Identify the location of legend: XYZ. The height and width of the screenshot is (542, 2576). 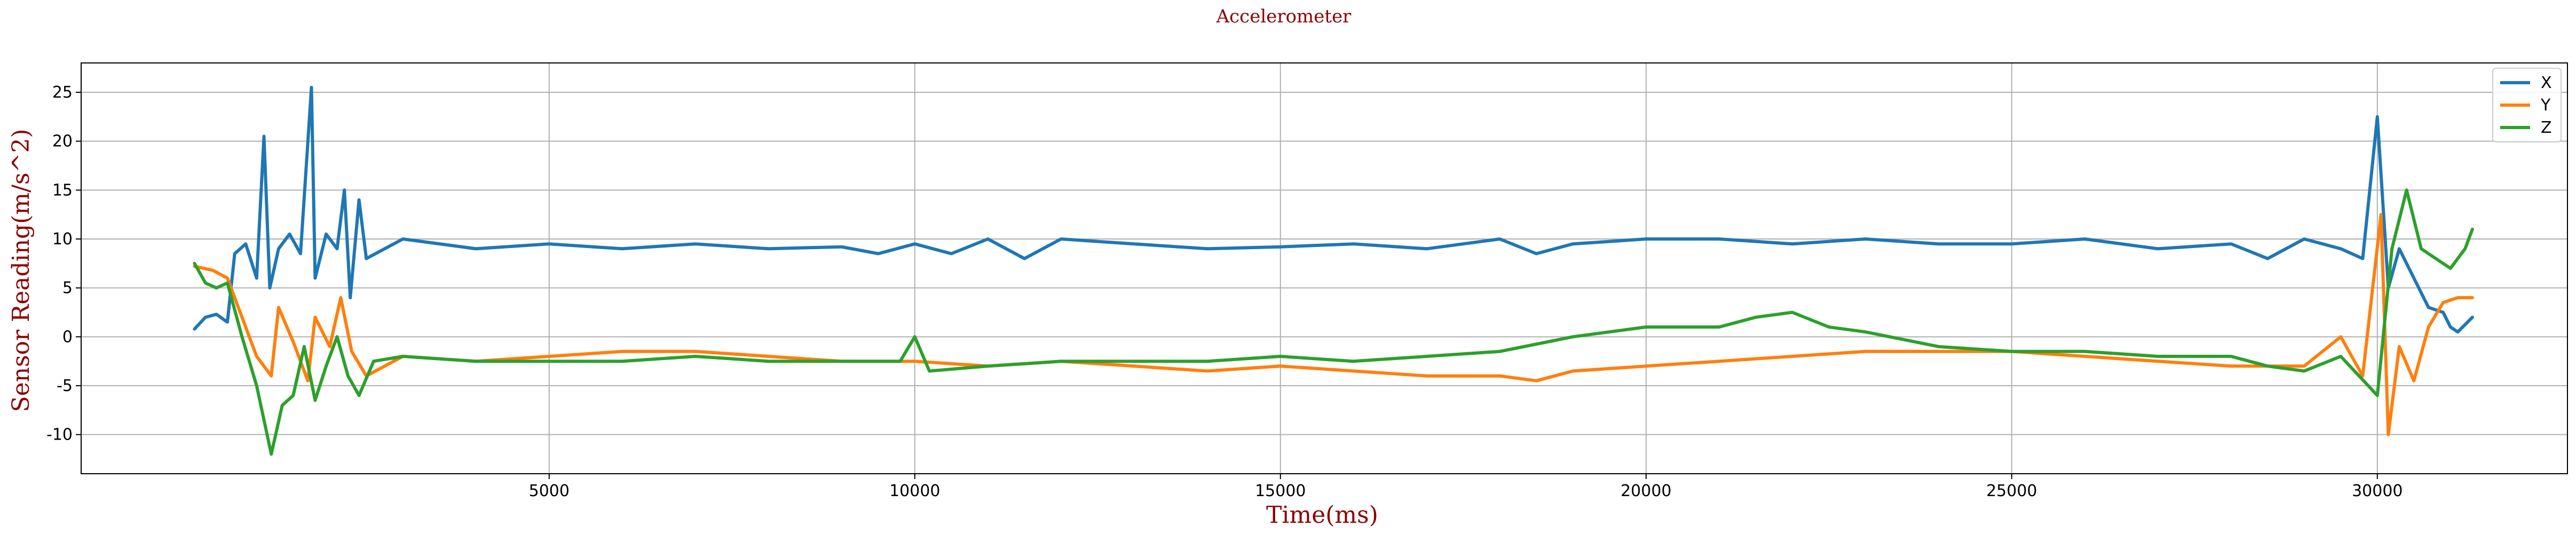
(2527, 105).